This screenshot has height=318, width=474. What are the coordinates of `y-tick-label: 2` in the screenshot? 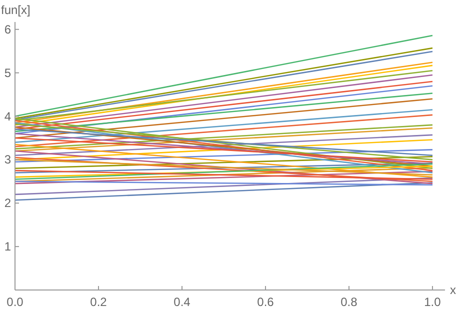 It's located at (8, 203).